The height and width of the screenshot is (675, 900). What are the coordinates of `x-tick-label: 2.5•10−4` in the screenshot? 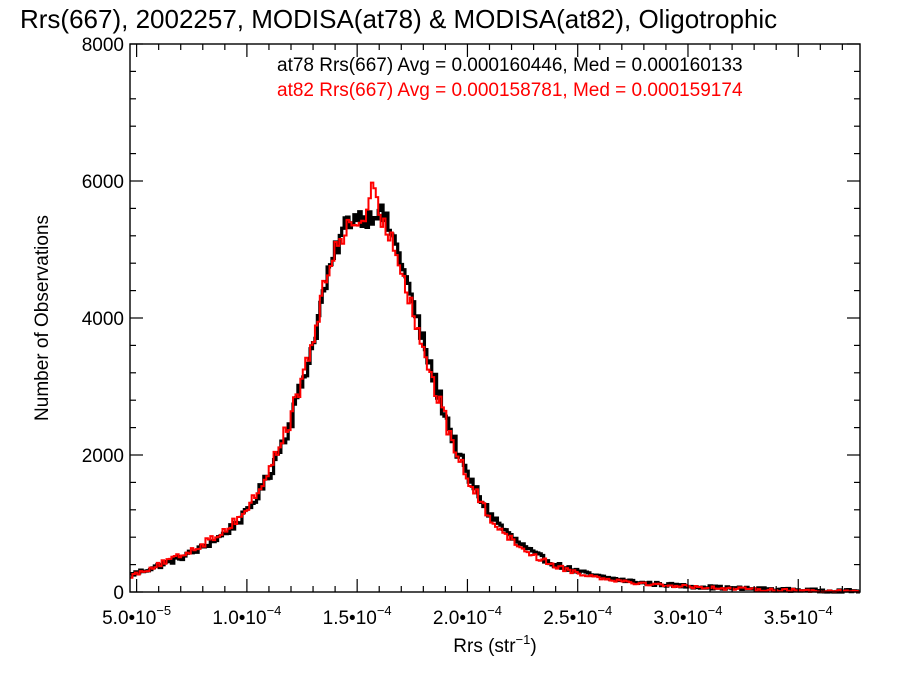 It's located at (577, 616).